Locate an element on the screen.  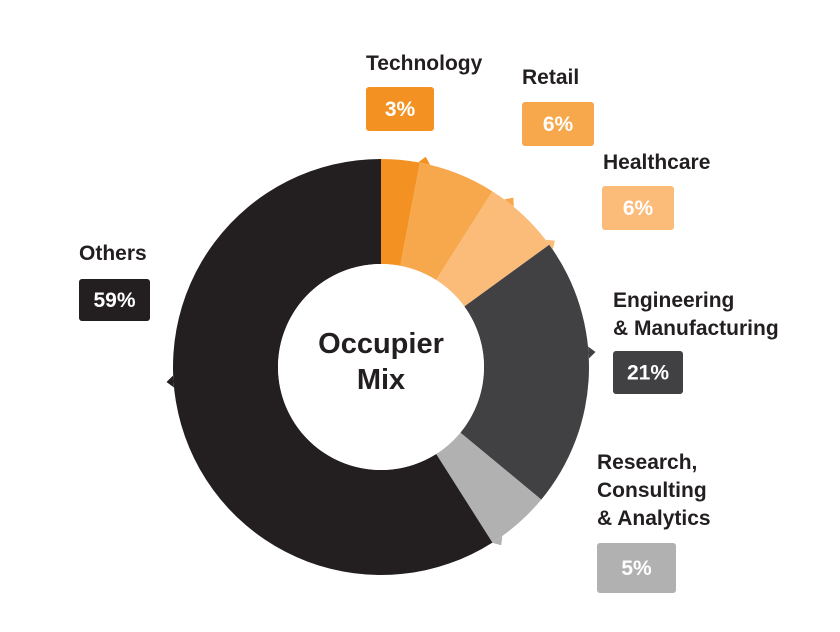
value-label-retail: 6% is located at coordinates (558, 124).